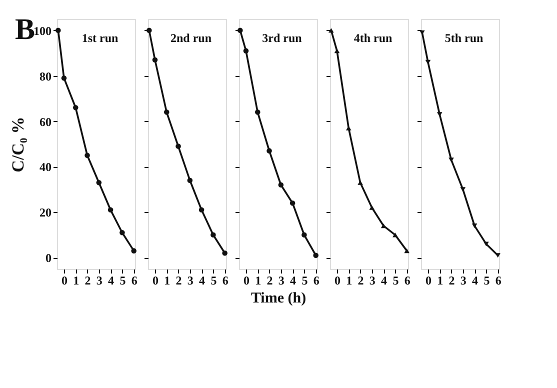 The width and height of the screenshot is (557, 388). I want to click on y-tick-label: 80, so click(46, 76).